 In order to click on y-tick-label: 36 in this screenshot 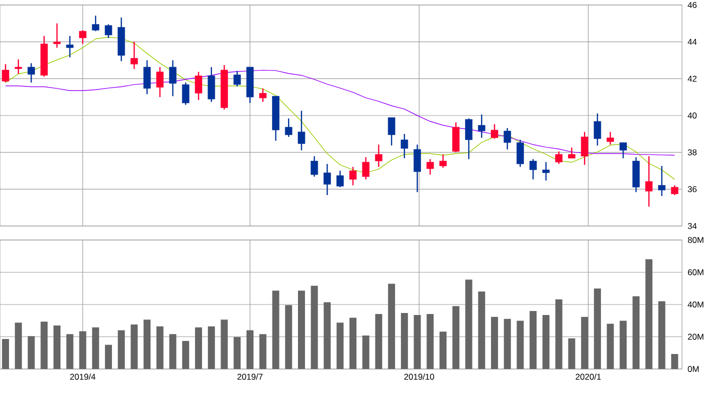, I will do `click(692, 189)`.